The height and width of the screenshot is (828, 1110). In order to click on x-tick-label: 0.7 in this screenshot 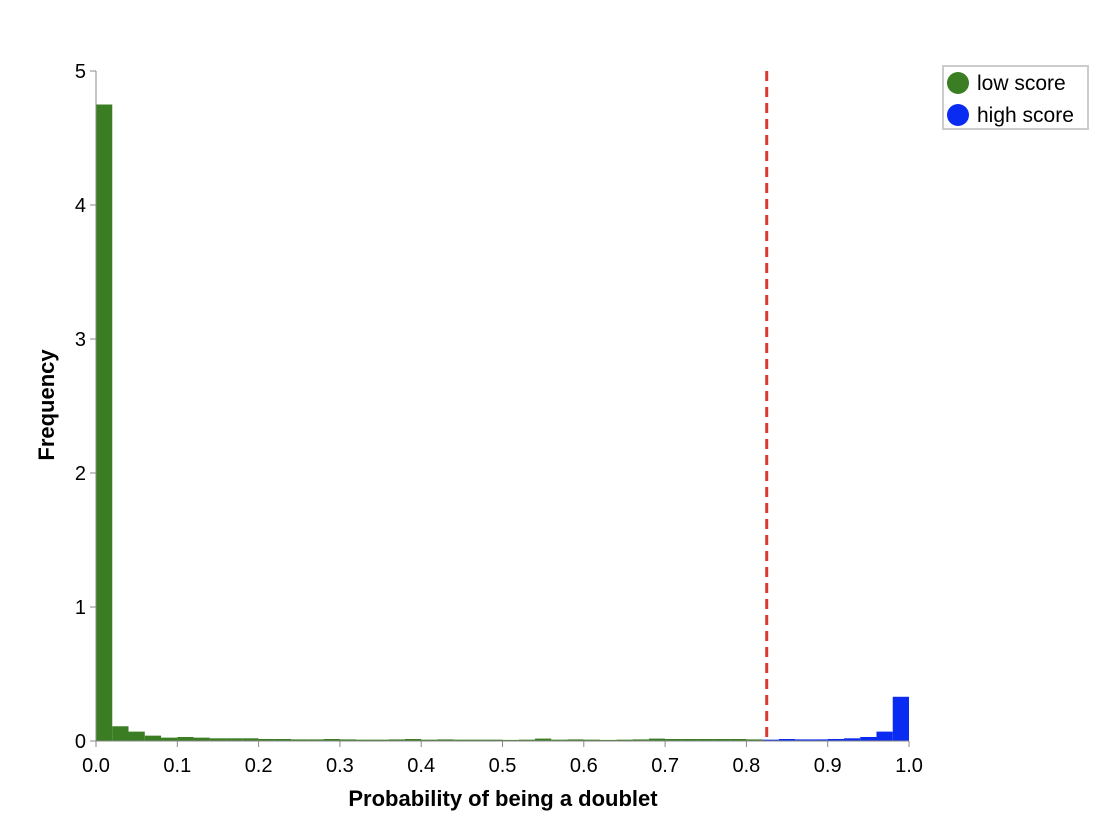, I will do `click(665, 766)`.